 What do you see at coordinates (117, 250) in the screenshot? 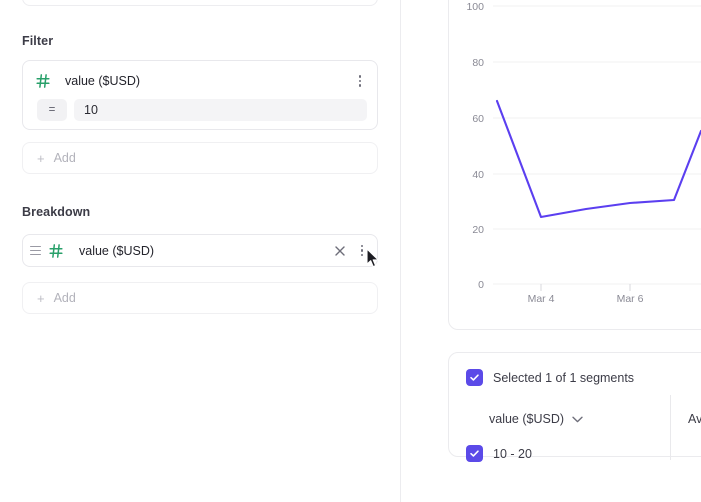
I see `breakdown-field-name: value ($USD)` at bounding box center [117, 250].